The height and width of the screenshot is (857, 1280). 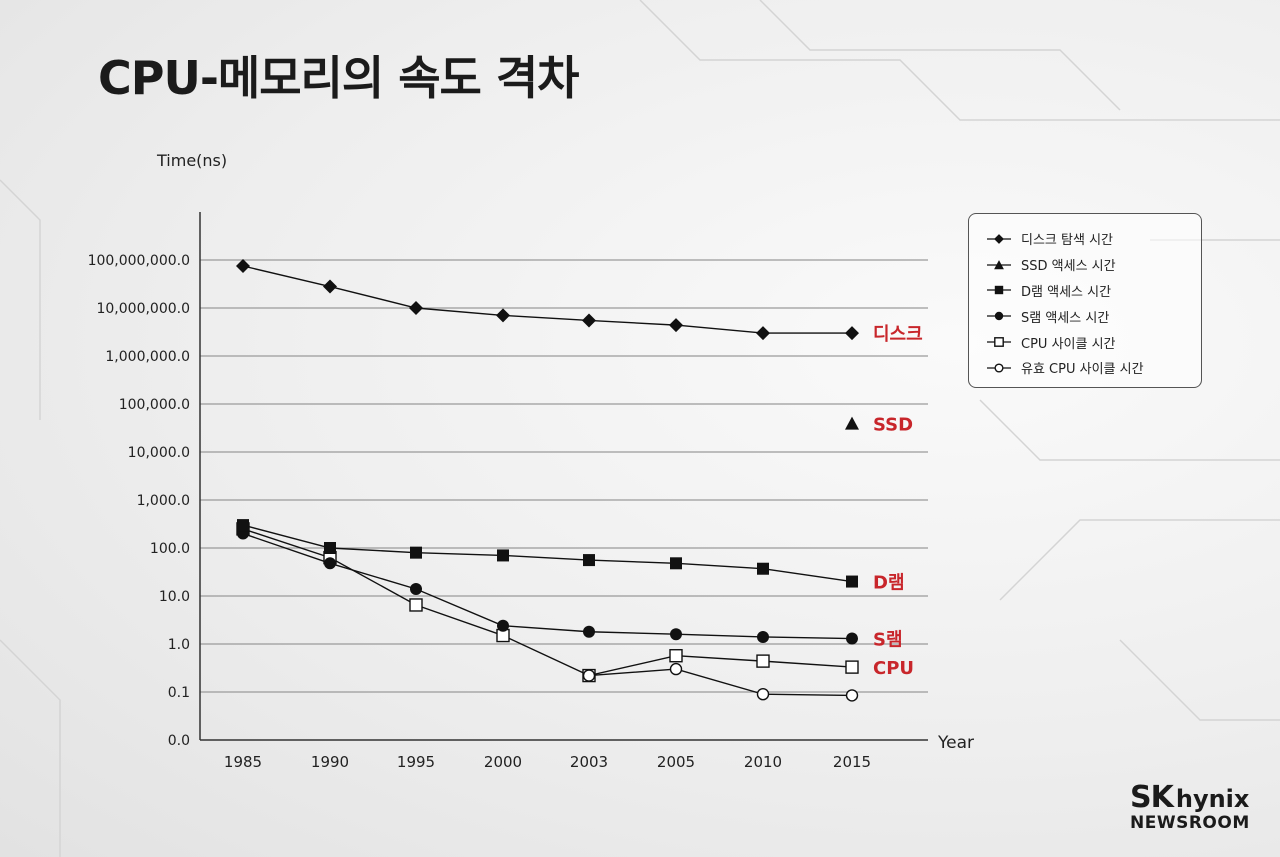 What do you see at coordinates (1065, 318) in the screenshot?
I see `legend-label: S램 액세스 시간` at bounding box center [1065, 318].